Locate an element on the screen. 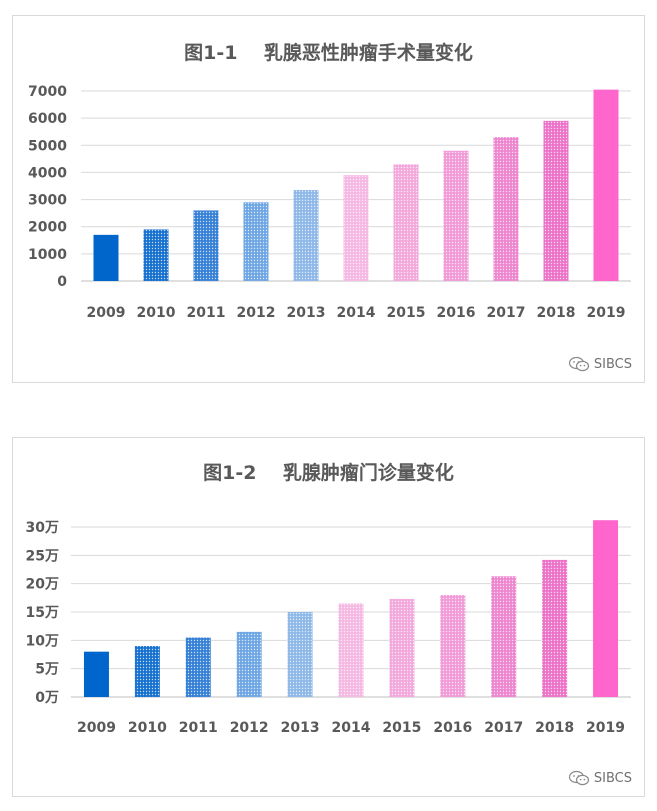  y-tick-label: 25万 is located at coordinates (42, 556).